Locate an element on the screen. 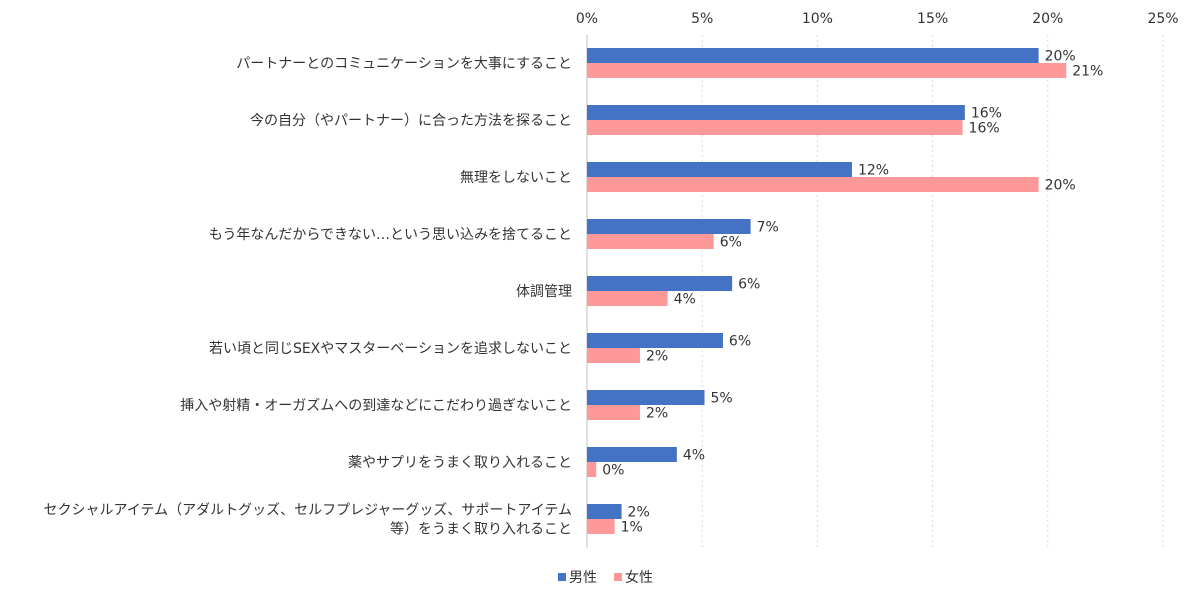 This screenshot has width=1200, height=600. legend-label: 男性 is located at coordinates (583, 578).